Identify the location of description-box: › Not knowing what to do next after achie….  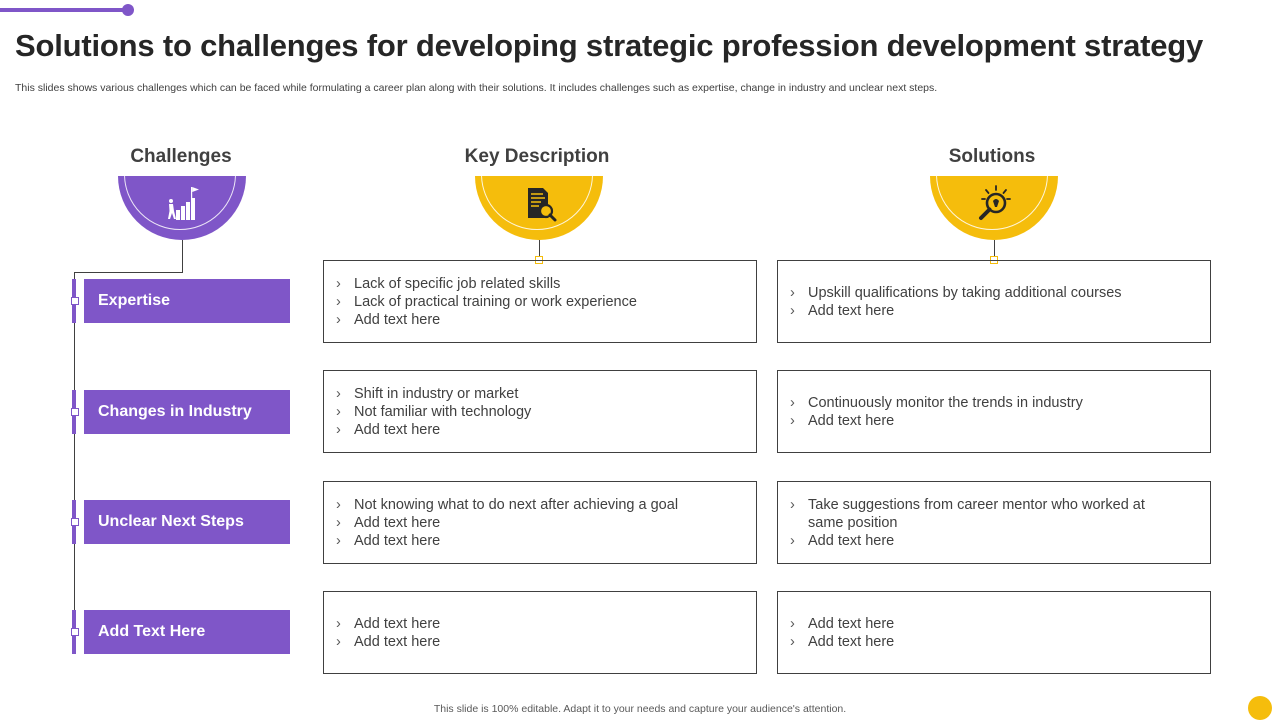
(540, 522).